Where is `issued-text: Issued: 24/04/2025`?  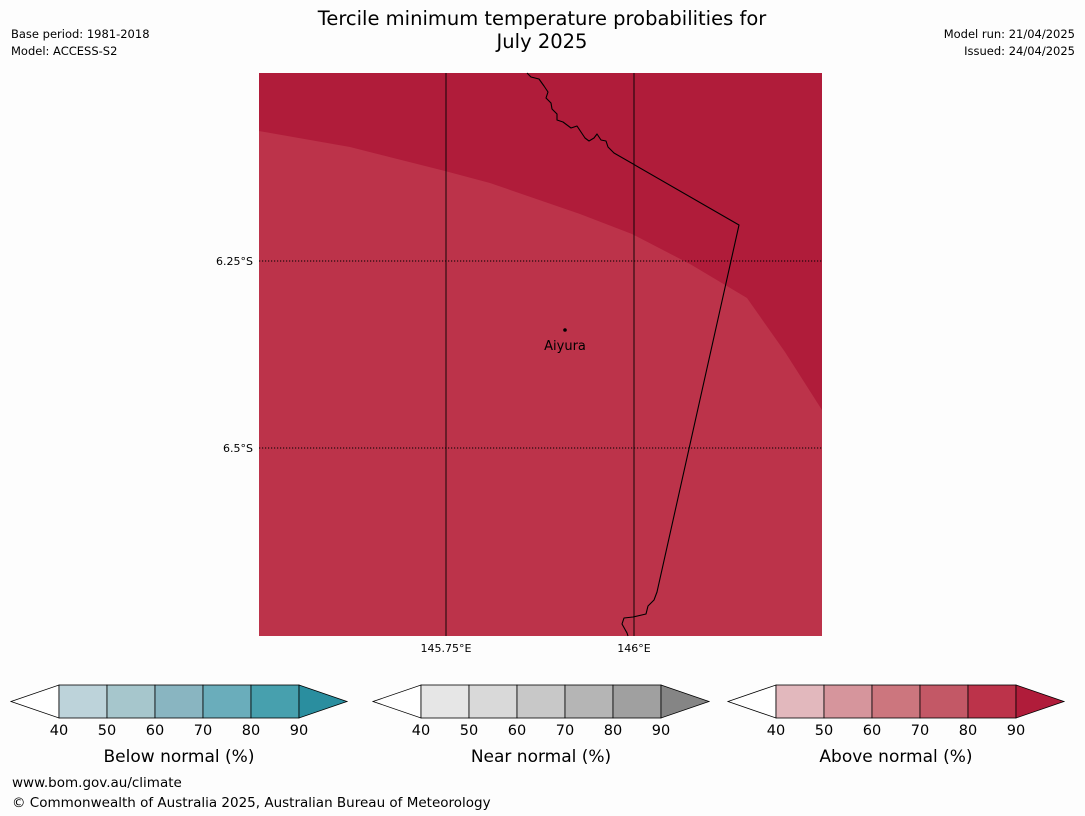
issued-text: Issued: 24/04/2025 is located at coordinates (1019, 51).